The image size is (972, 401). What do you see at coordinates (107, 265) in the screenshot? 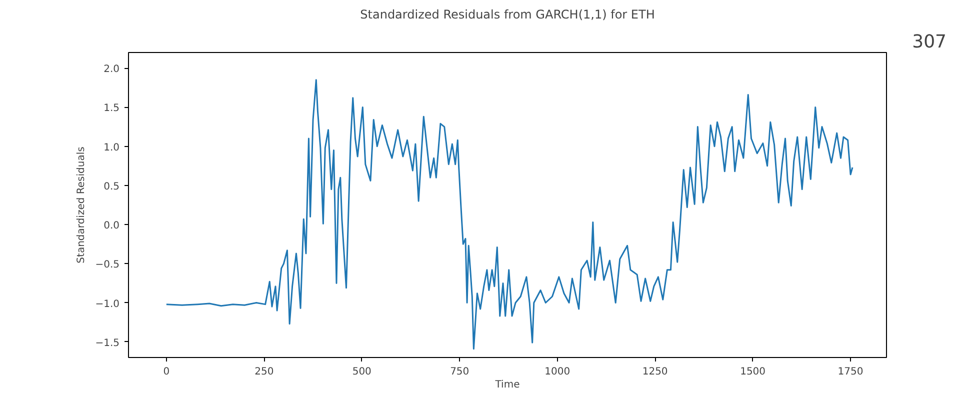
I see `y-tick-label: −0.5` at bounding box center [107, 265].